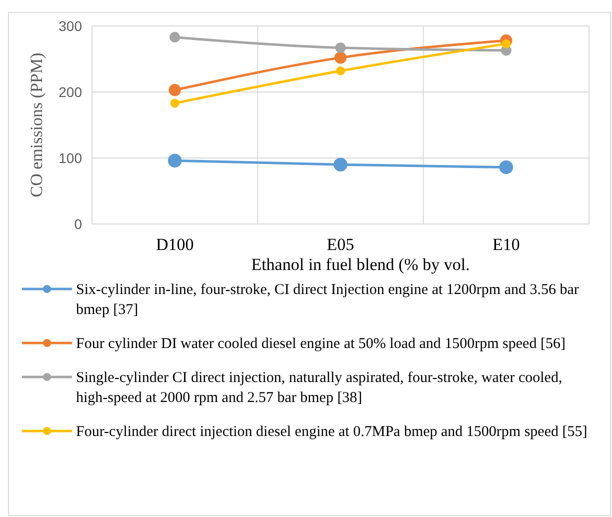 This screenshot has width=612, height=517. I want to click on x-axis-title: Ethanol in fuel blend (% by vol., so click(360, 264).